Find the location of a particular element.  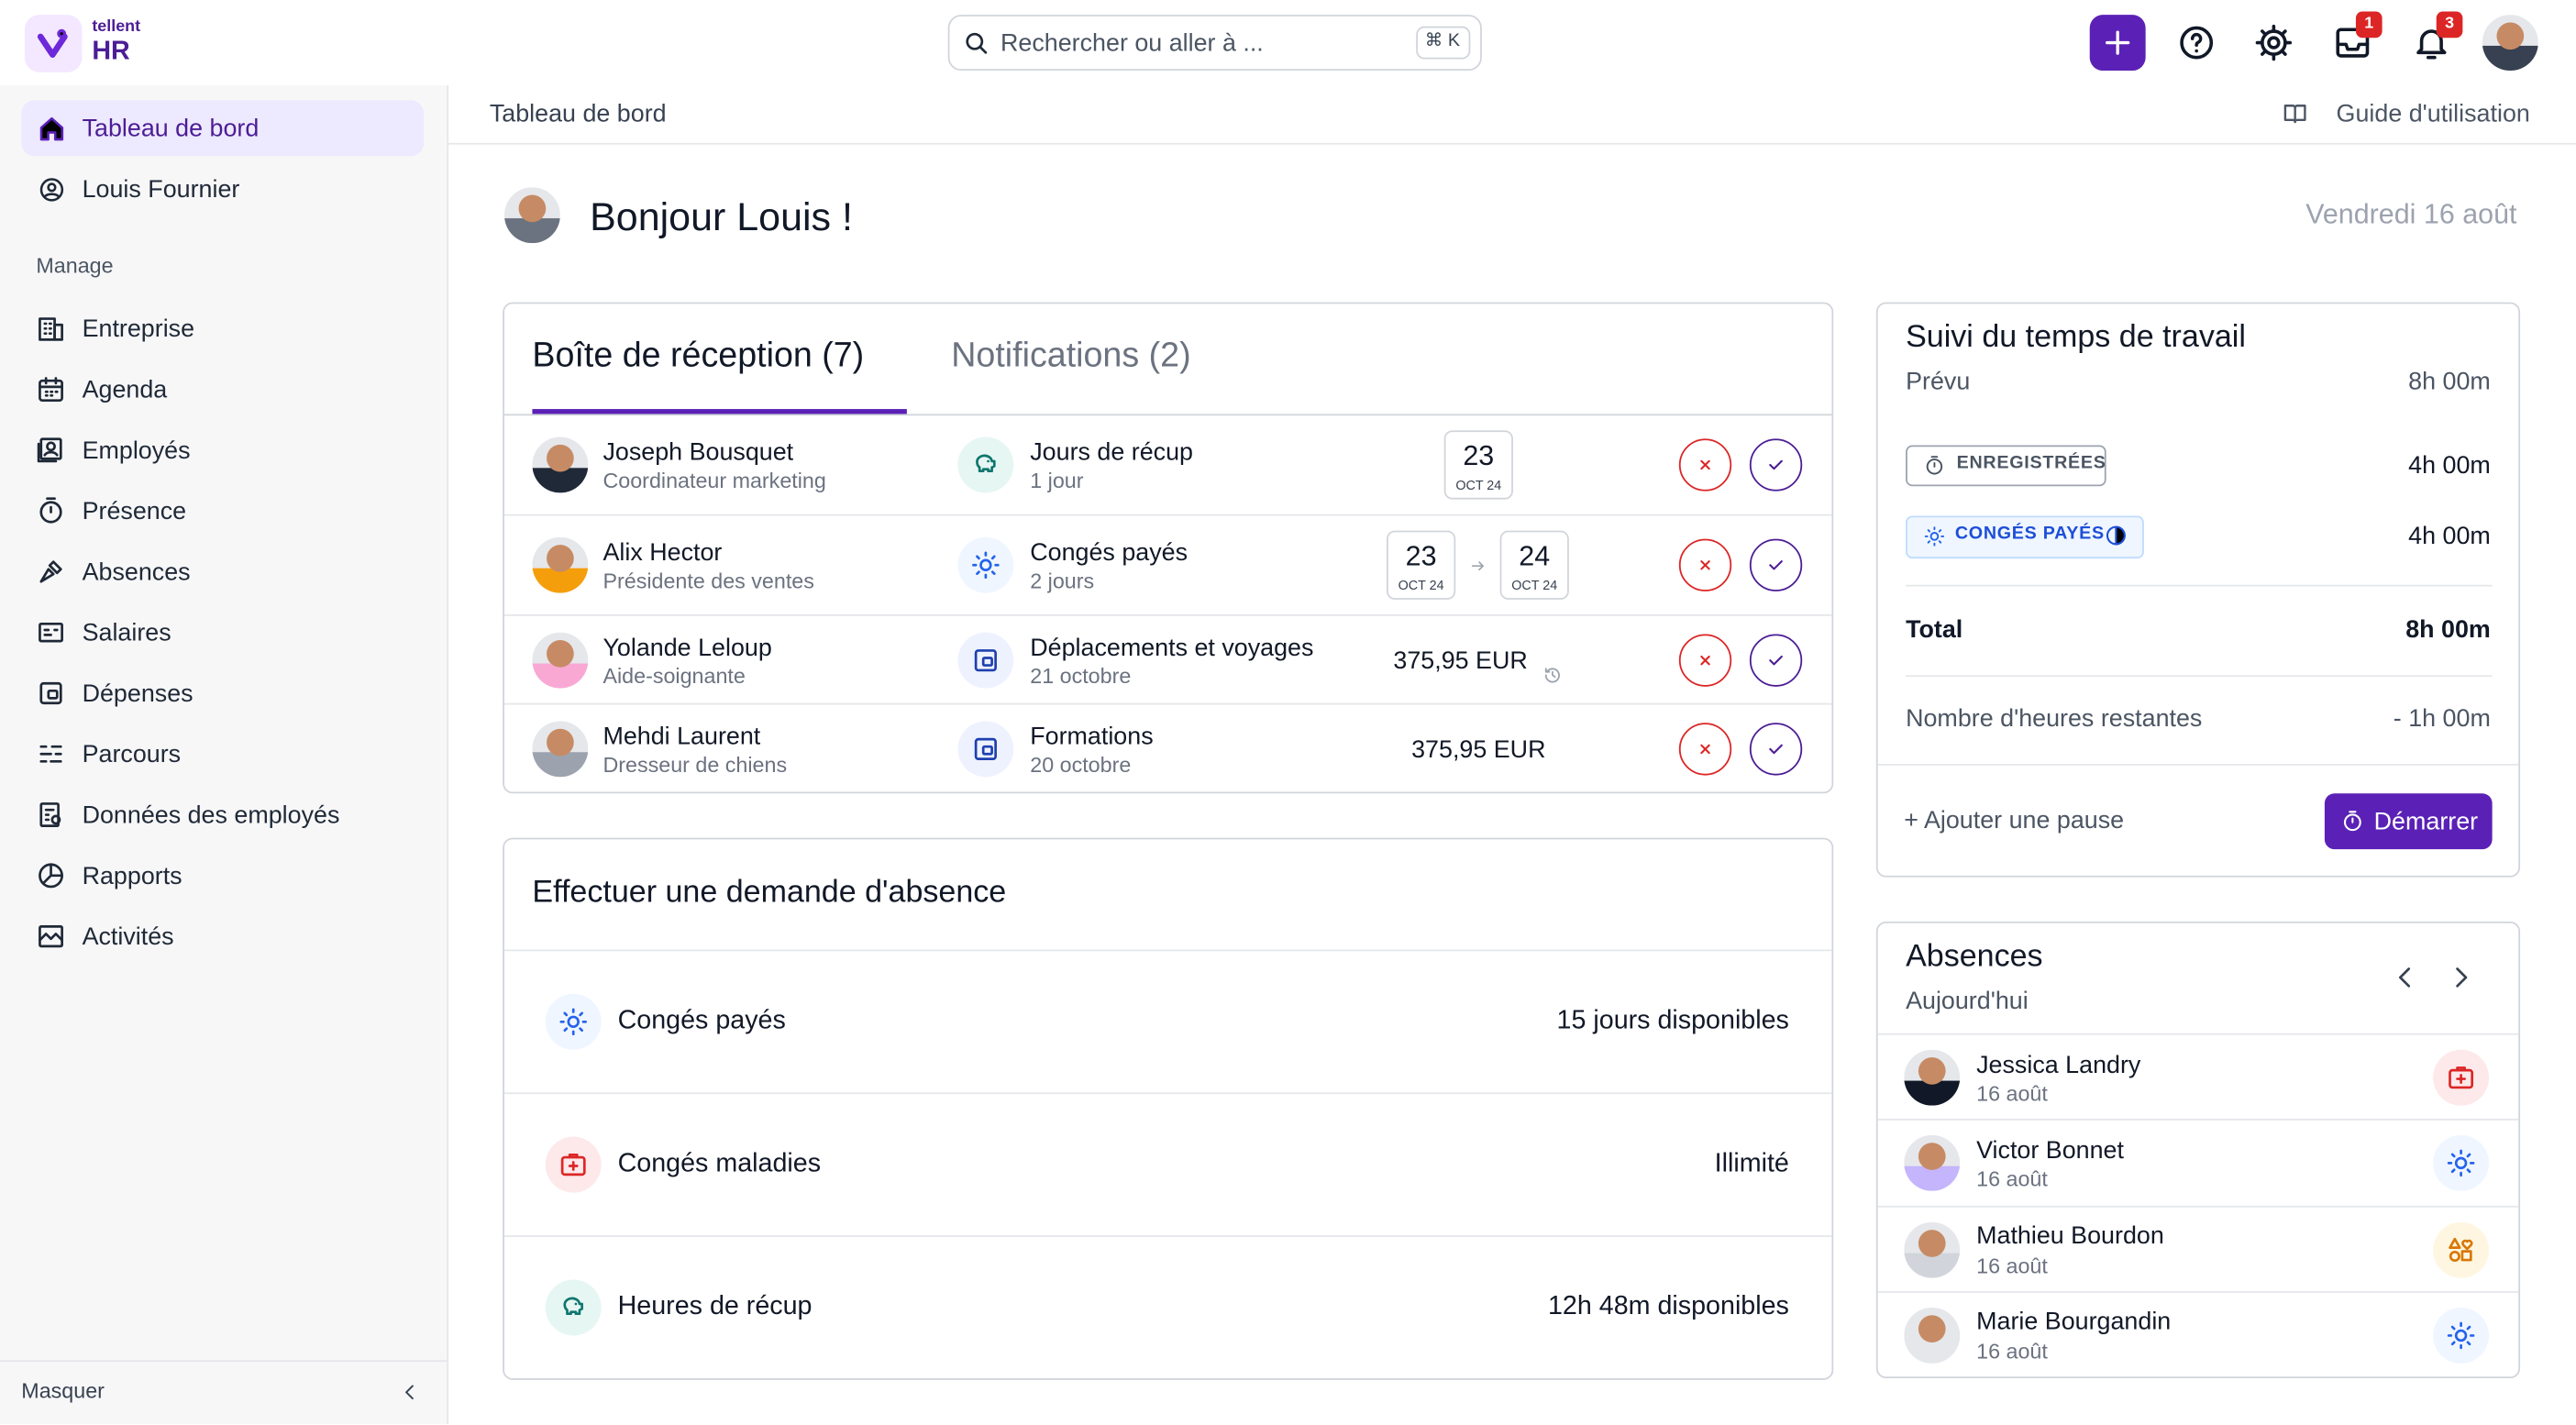

employee-name: Mehdi Laurent is located at coordinates (682, 736).